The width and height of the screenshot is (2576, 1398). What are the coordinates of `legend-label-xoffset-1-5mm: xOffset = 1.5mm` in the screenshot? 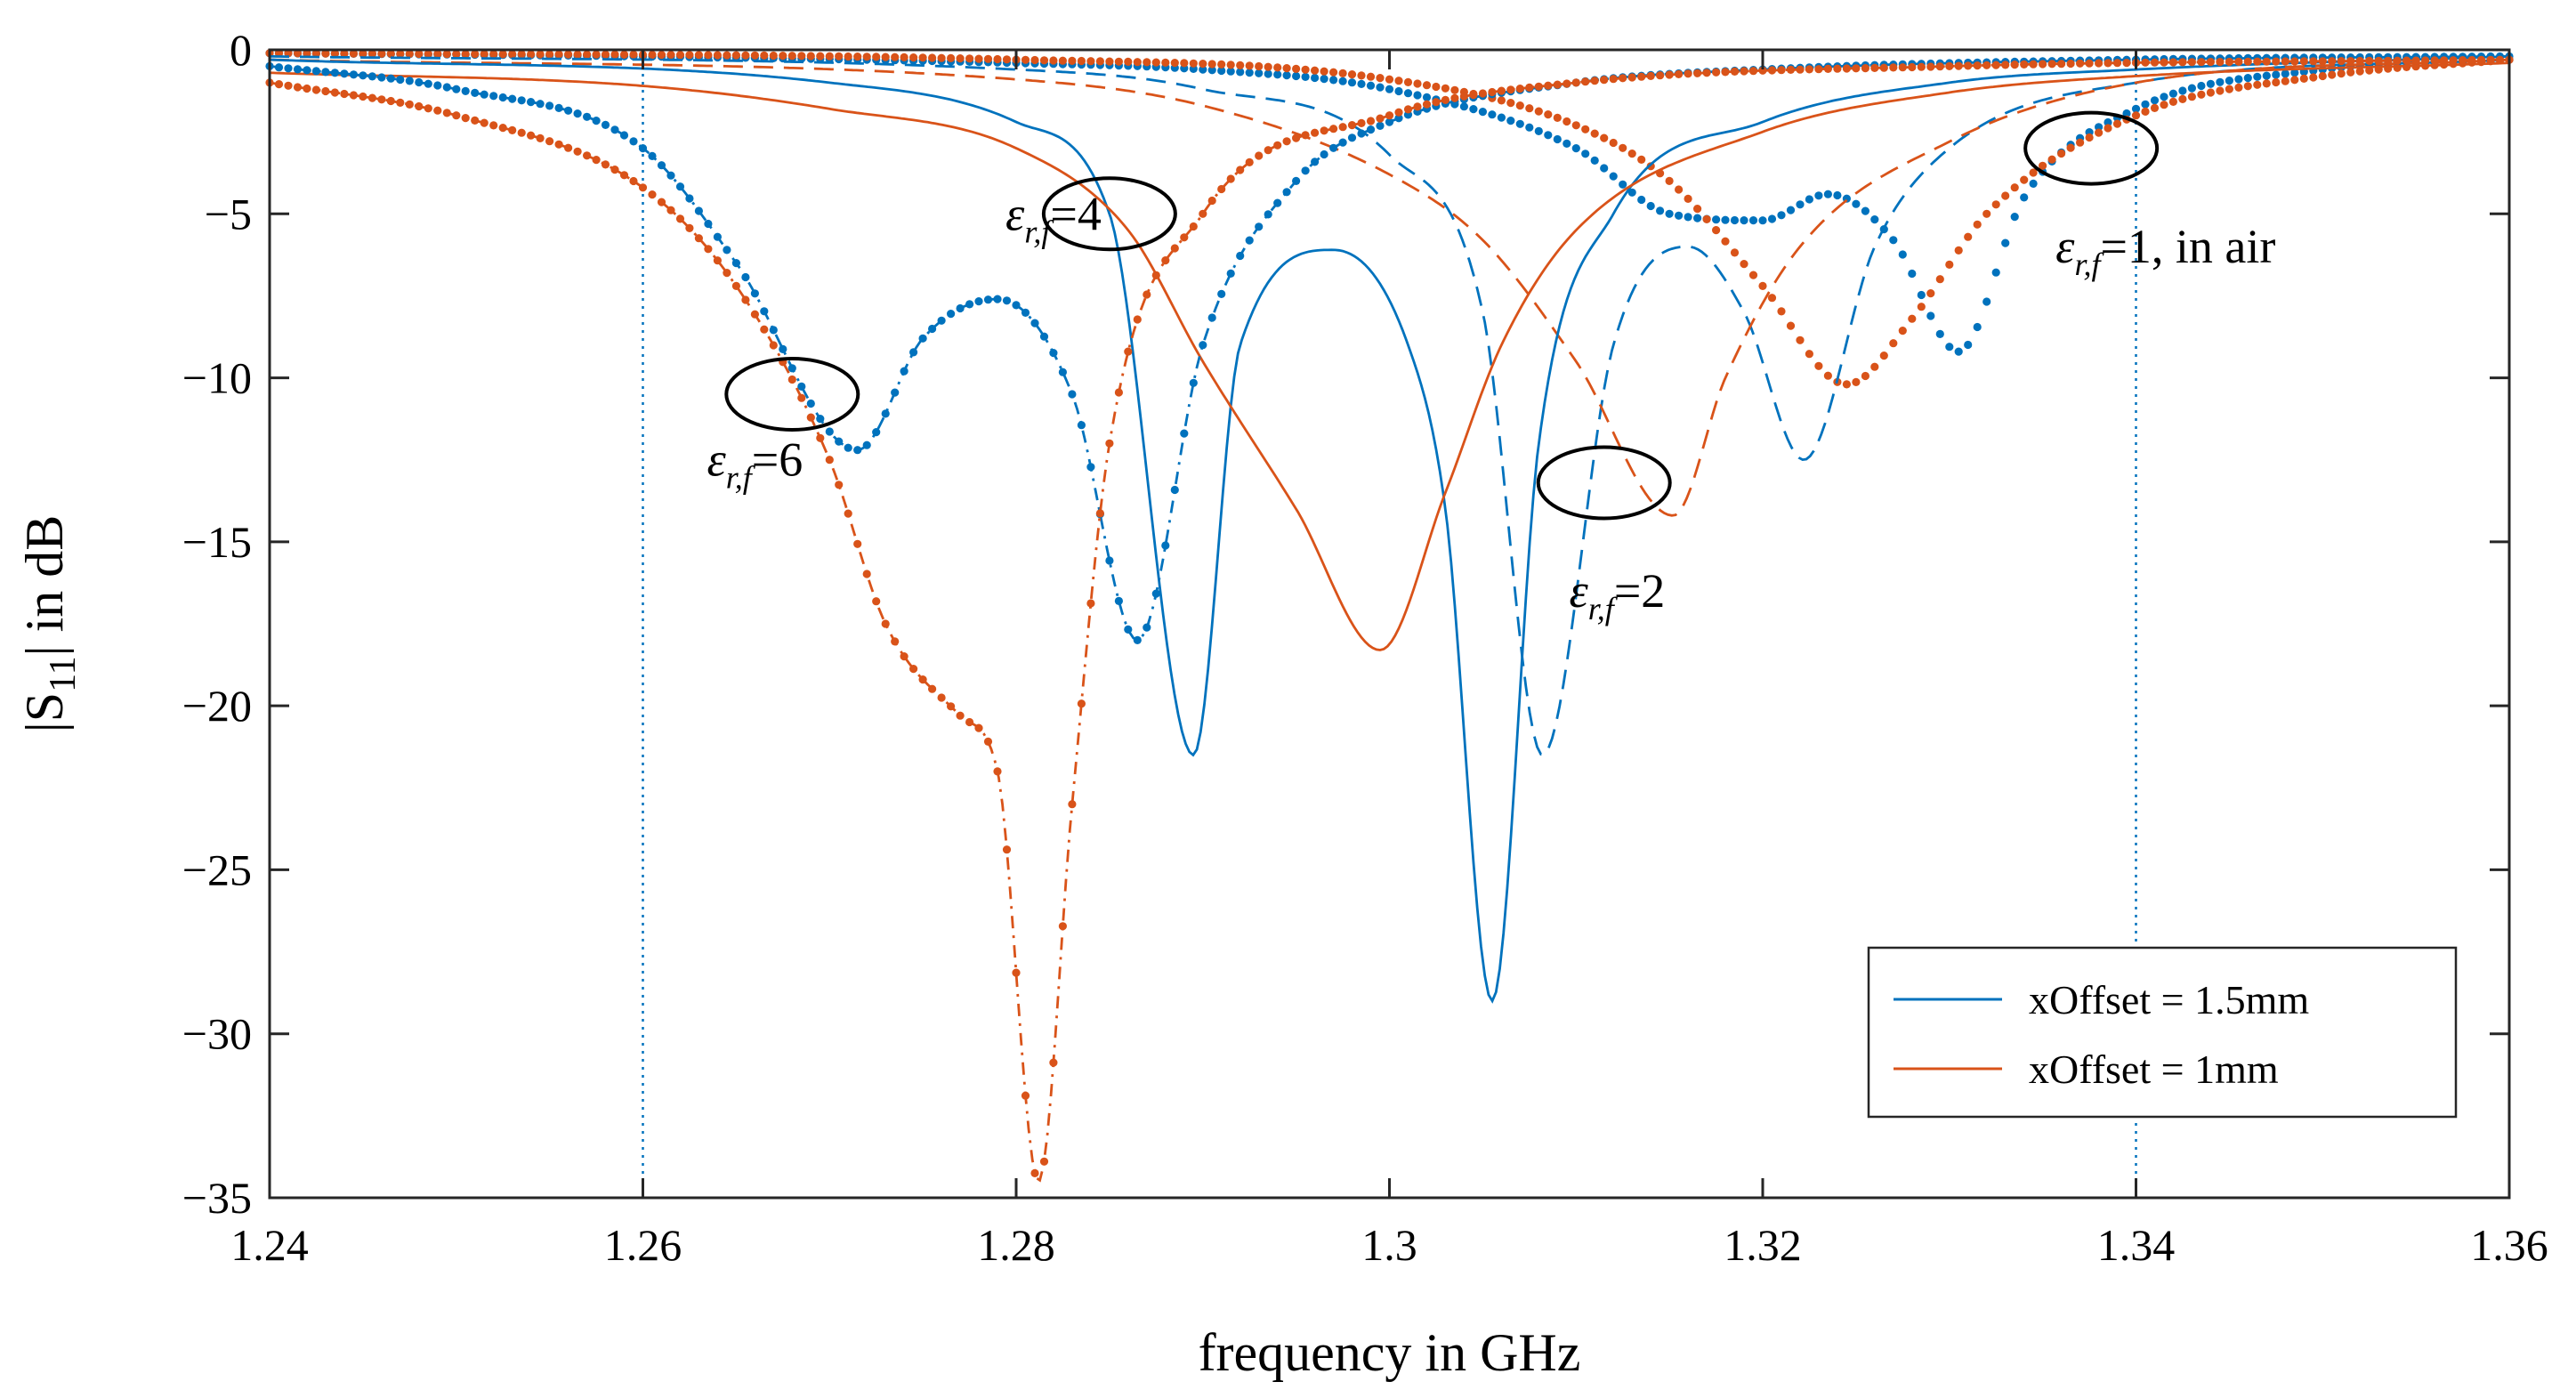 It's located at (2169, 1000).